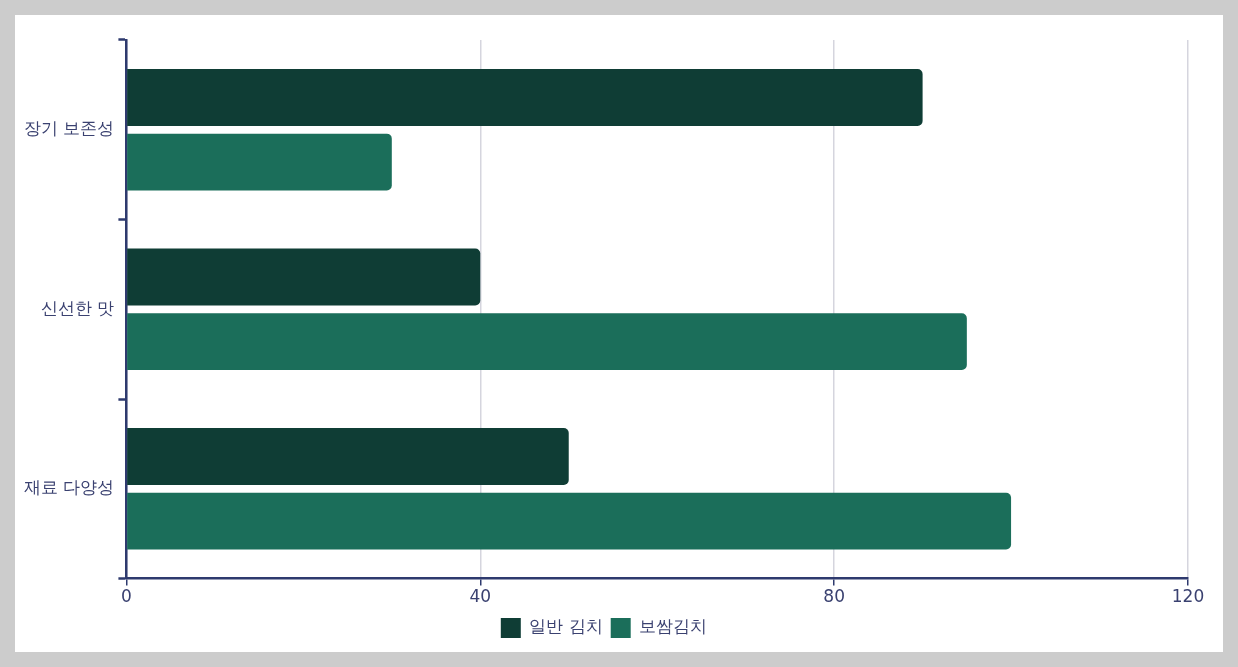 The image size is (1238, 667). Describe the element at coordinates (480, 596) in the screenshot. I see `x-tick-label: 40` at that location.